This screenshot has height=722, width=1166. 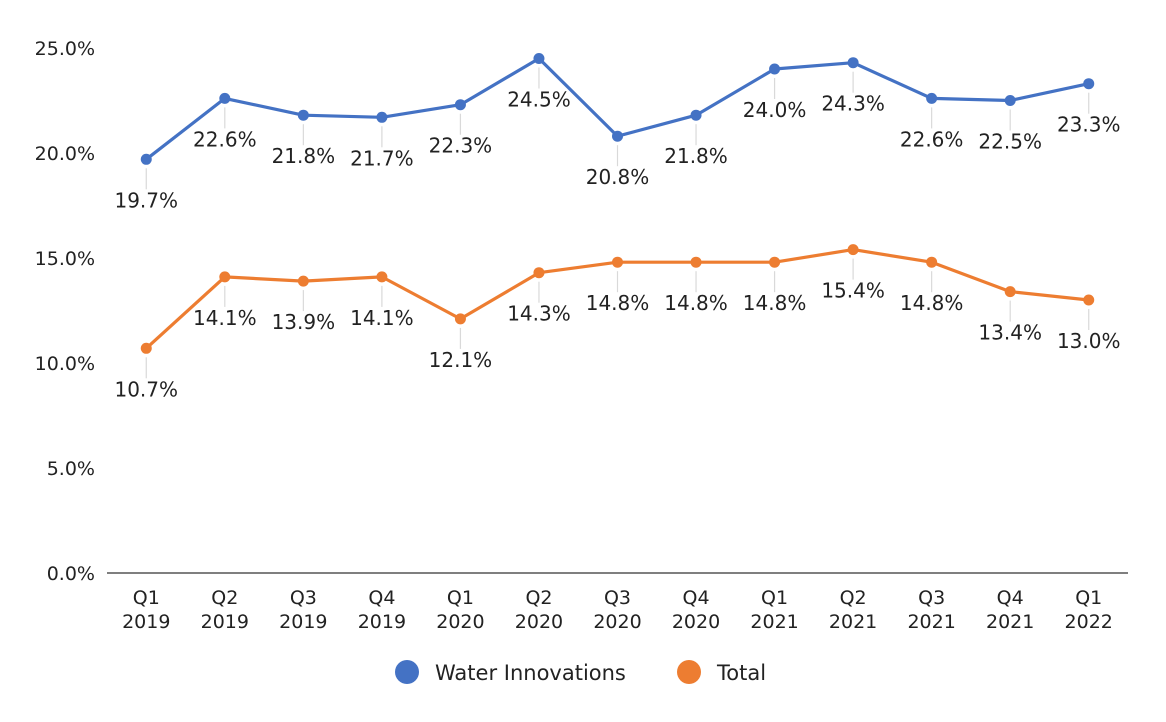 I want to click on legend-item: Water Innovations, so click(x=510, y=672).